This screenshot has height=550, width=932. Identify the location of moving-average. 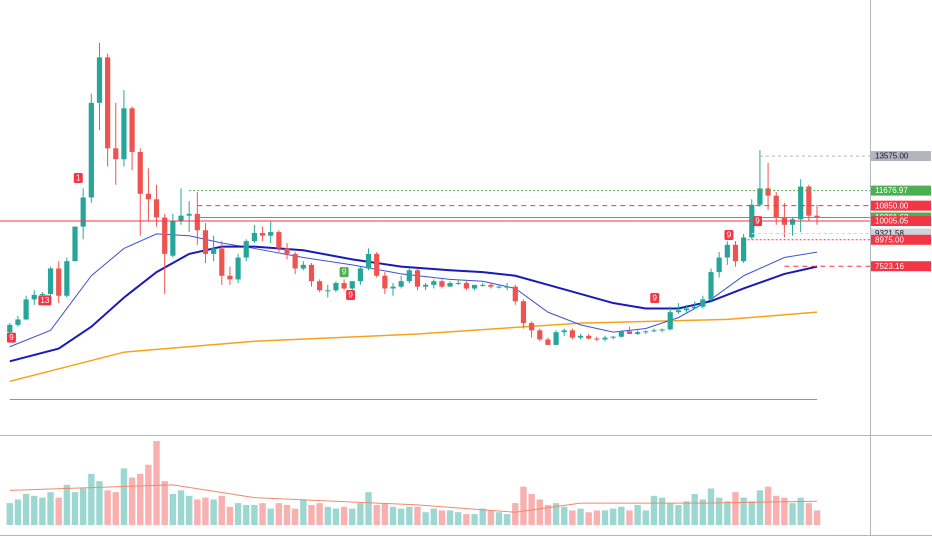
(413, 347).